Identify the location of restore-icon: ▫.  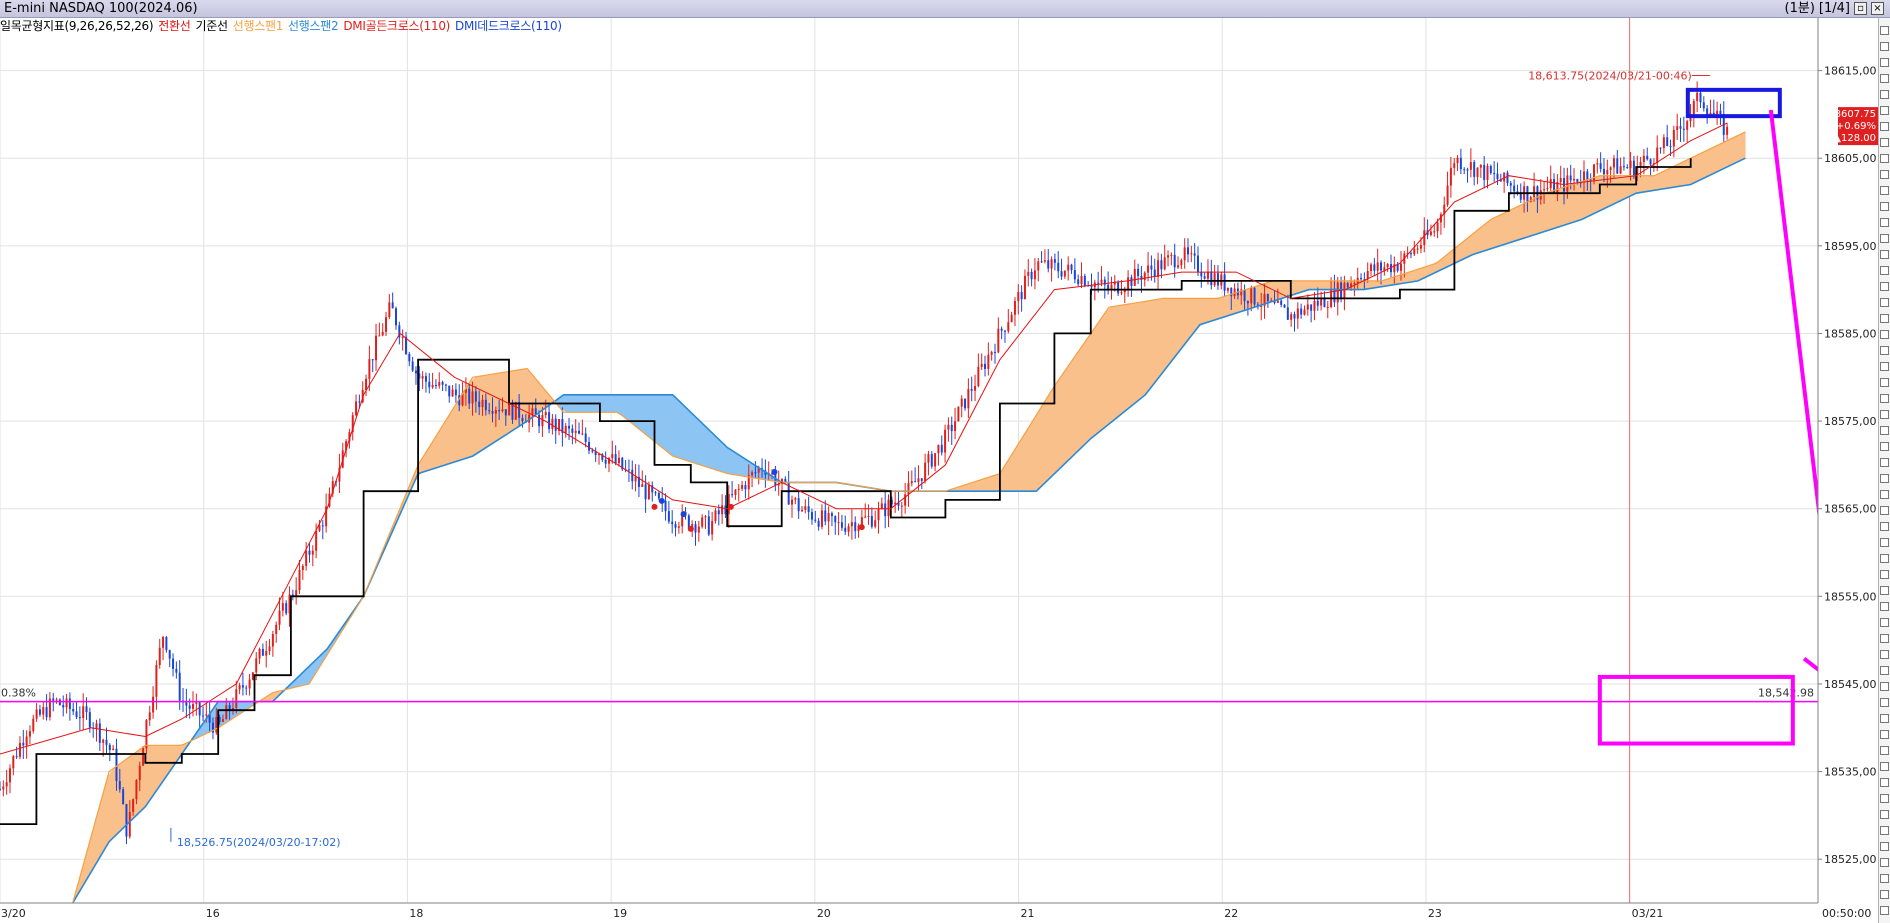
(1860, 8).